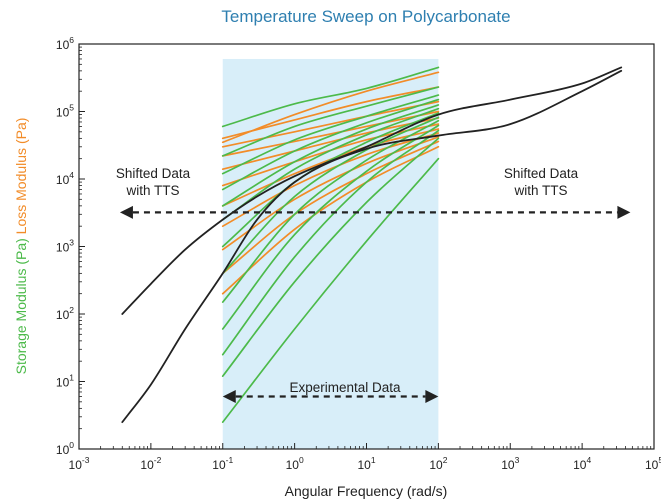  Describe the element at coordinates (365, 16) in the screenshot. I see `chart-title: Temperature Sweep on Polycarbonate` at that location.